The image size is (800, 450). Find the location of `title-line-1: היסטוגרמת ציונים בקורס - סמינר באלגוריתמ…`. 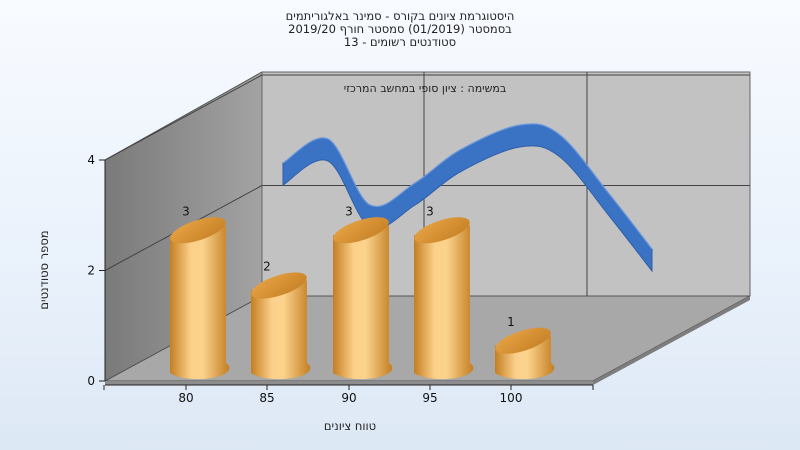

title-line-1: היסטוגרמת ציונים בקורס - סמינר באלגוריתמ… is located at coordinates (400, 16).